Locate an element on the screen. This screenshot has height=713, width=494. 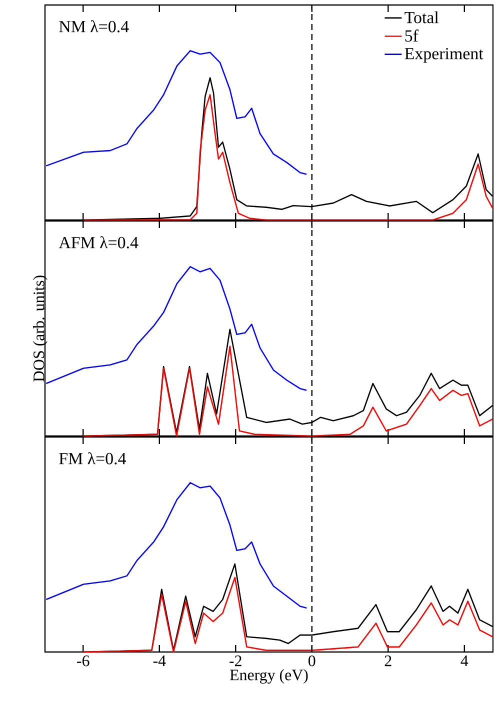
x-axis-title: Energy (eV) is located at coordinates (269, 676).